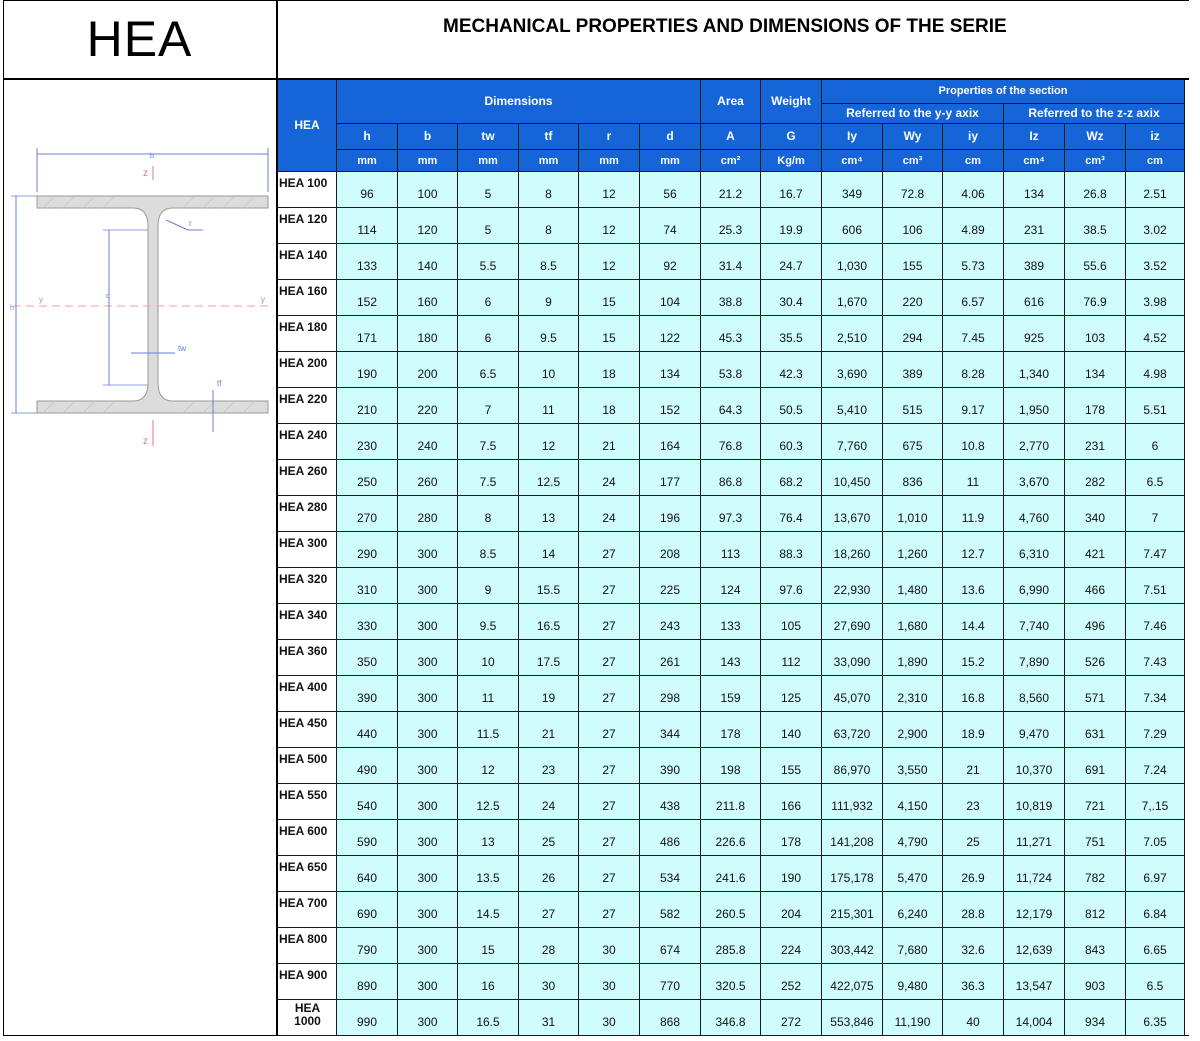 The image size is (1200, 1041). Describe the element at coordinates (1034, 514) in the screenshot. I see `table-cell: 4,760` at that location.